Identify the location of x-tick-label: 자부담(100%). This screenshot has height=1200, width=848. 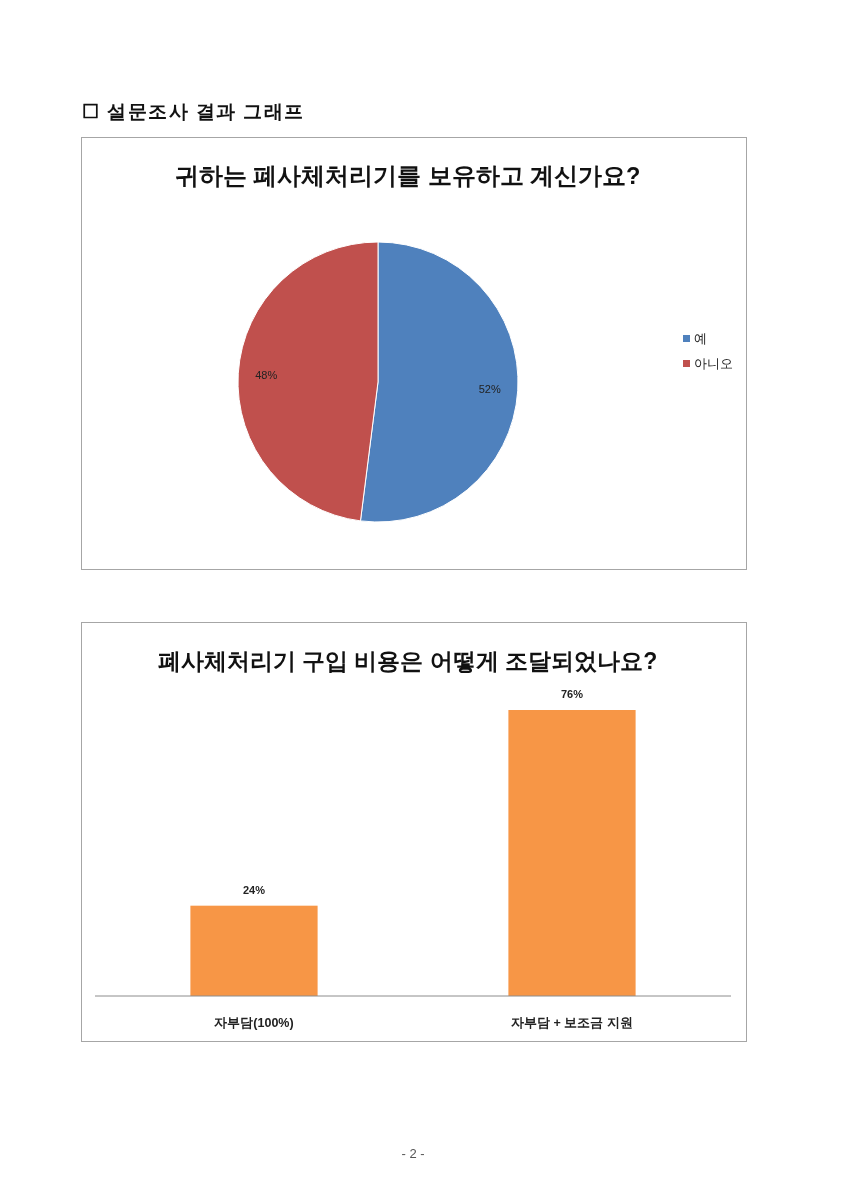
(254, 1023).